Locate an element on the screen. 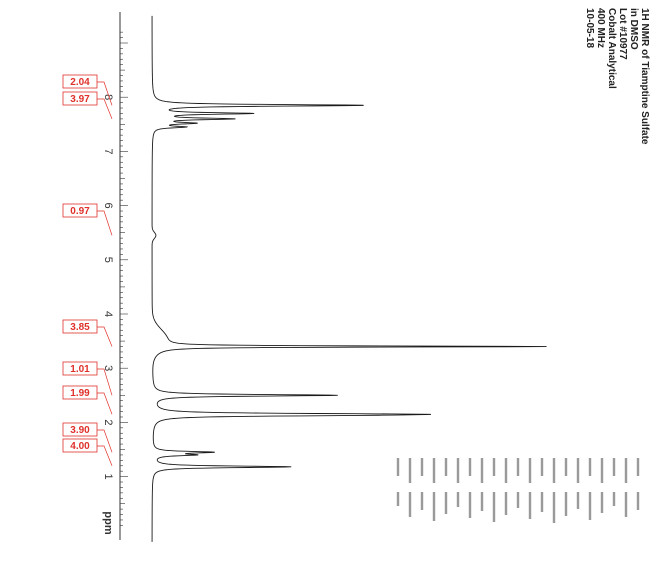 The height and width of the screenshot is (566, 656). integral-value: 0.97 is located at coordinates (80, 211).